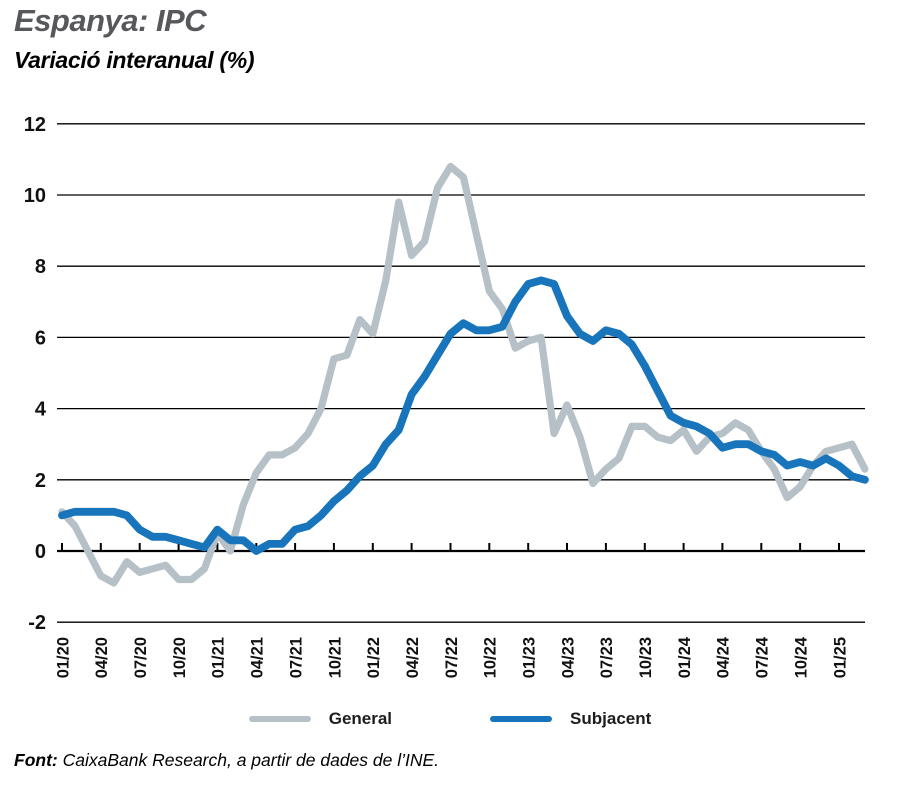 The height and width of the screenshot is (800, 900). Describe the element at coordinates (450, 719) in the screenshot. I see `chart-legend: General Subjacent` at that location.